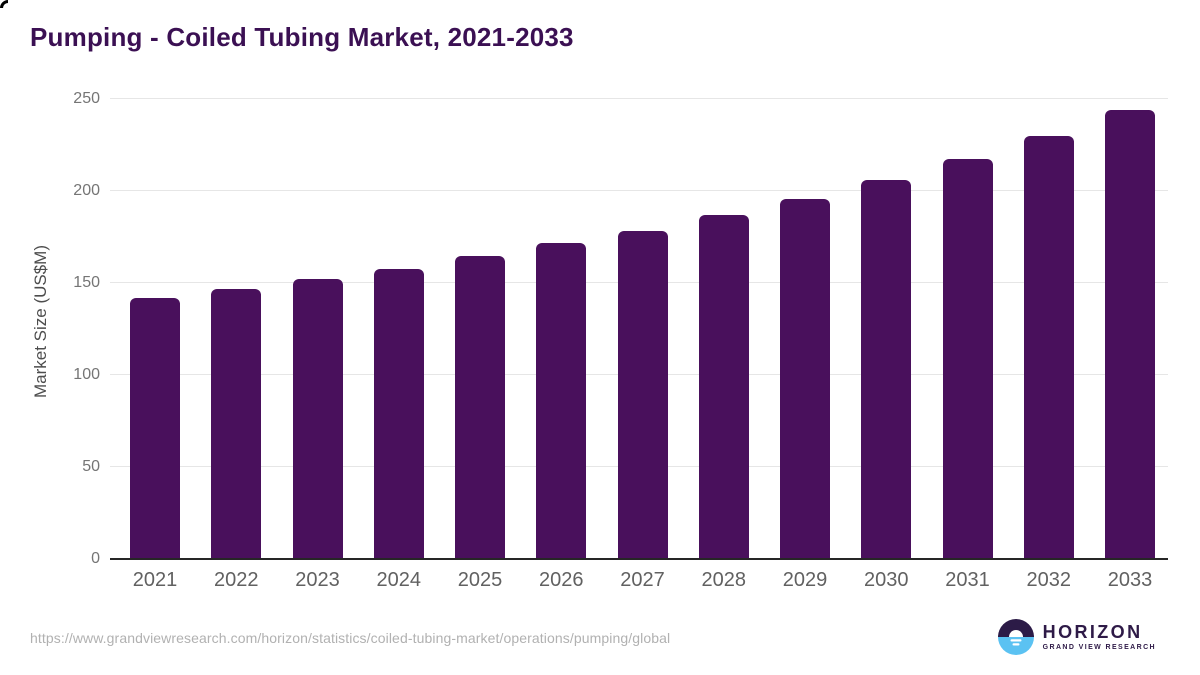 The height and width of the screenshot is (675, 1200). I want to click on bar-2022, so click(236, 424).